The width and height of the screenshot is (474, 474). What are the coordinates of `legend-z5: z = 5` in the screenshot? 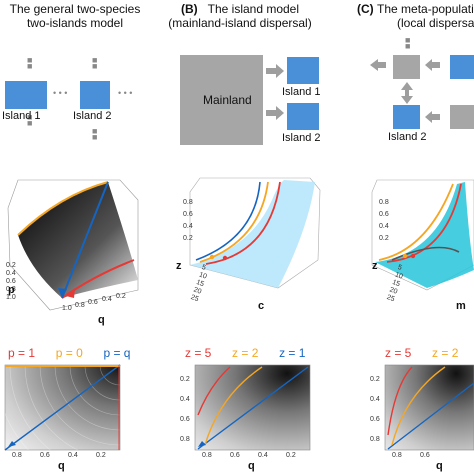 It's located at (198, 353).